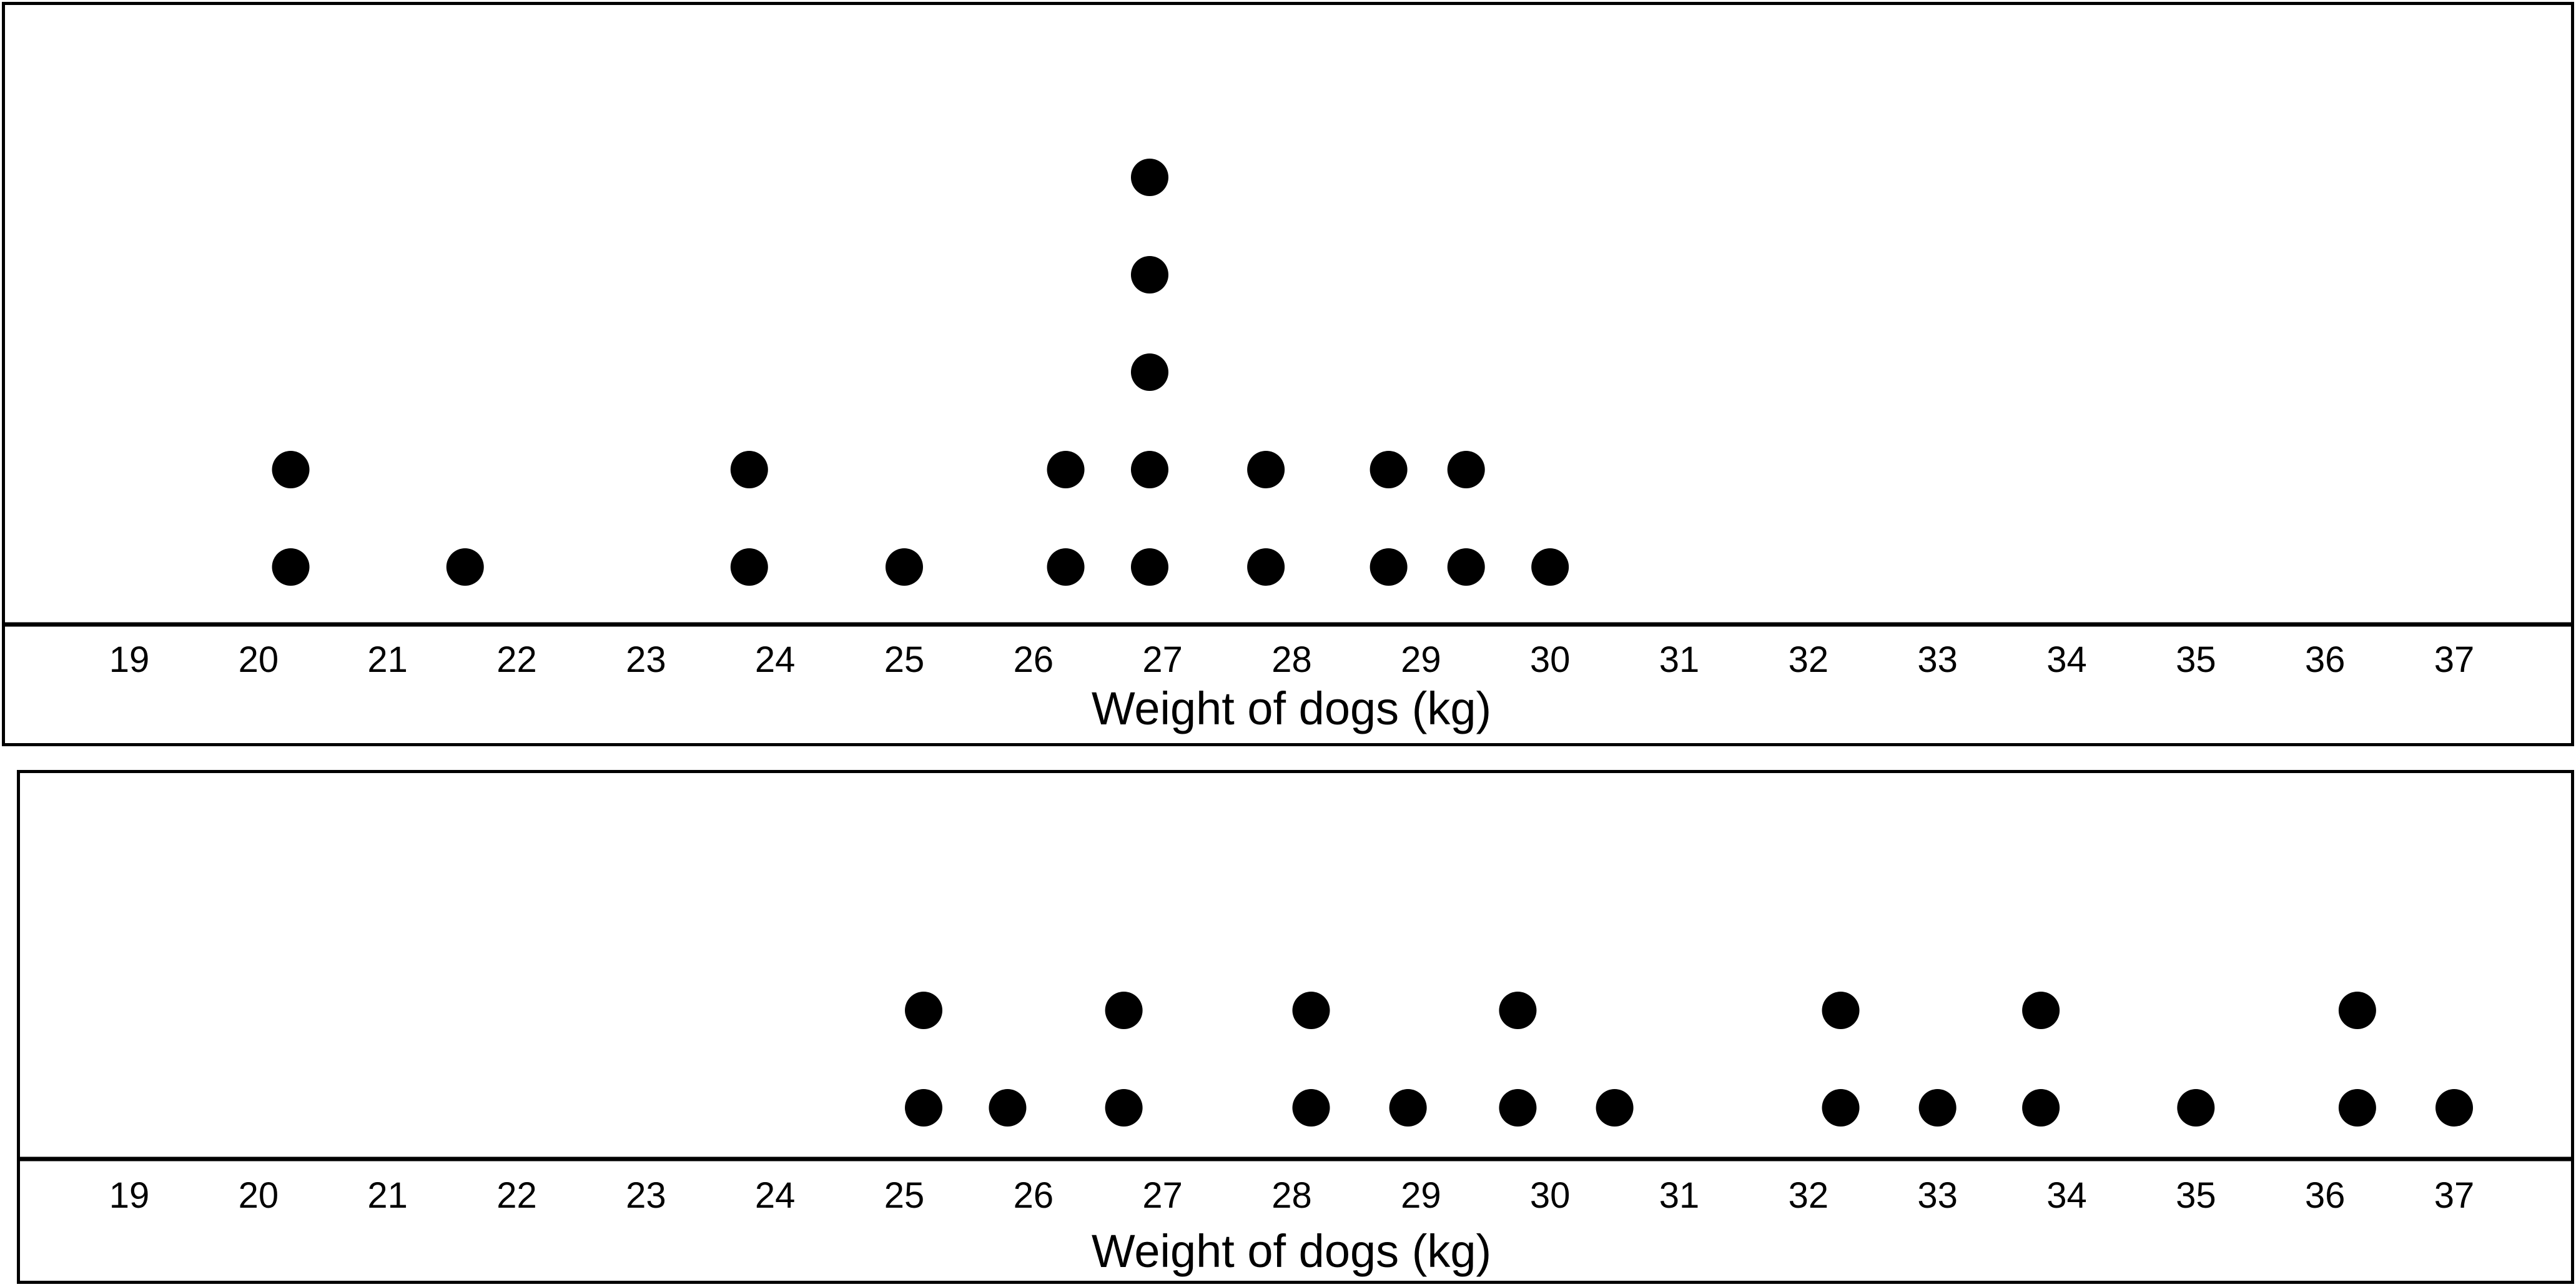 The image size is (2576, 1287). Describe the element at coordinates (1689, 1059) in the screenshot. I see `dots` at that location.